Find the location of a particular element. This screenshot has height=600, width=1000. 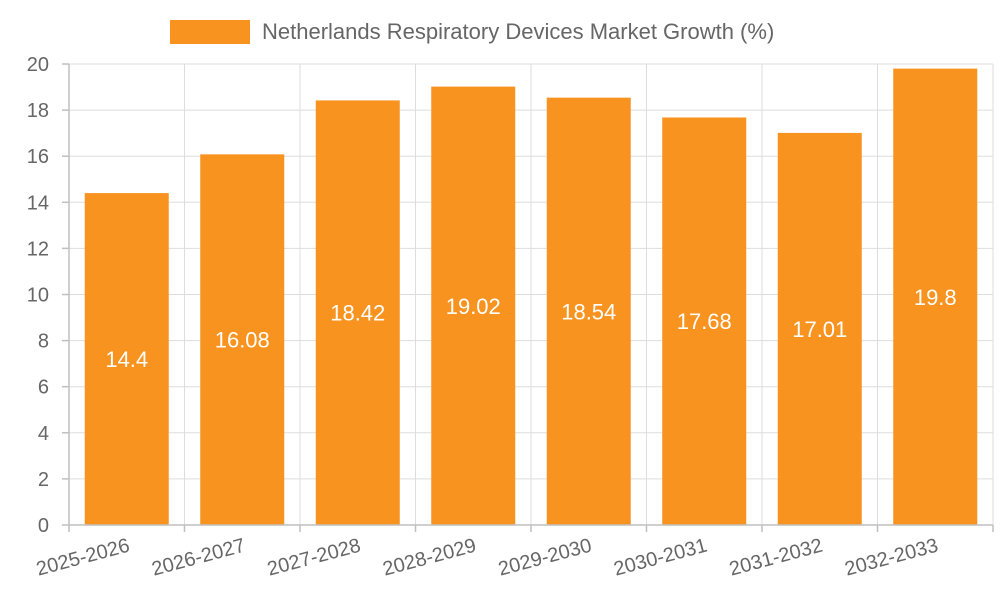

y-tick-label: 6 is located at coordinates (43, 388).